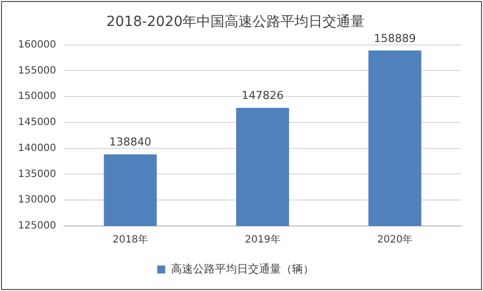 This screenshot has width=483, height=291. What do you see at coordinates (37, 148) in the screenshot?
I see `y-tick-label: 140000` at bounding box center [37, 148].